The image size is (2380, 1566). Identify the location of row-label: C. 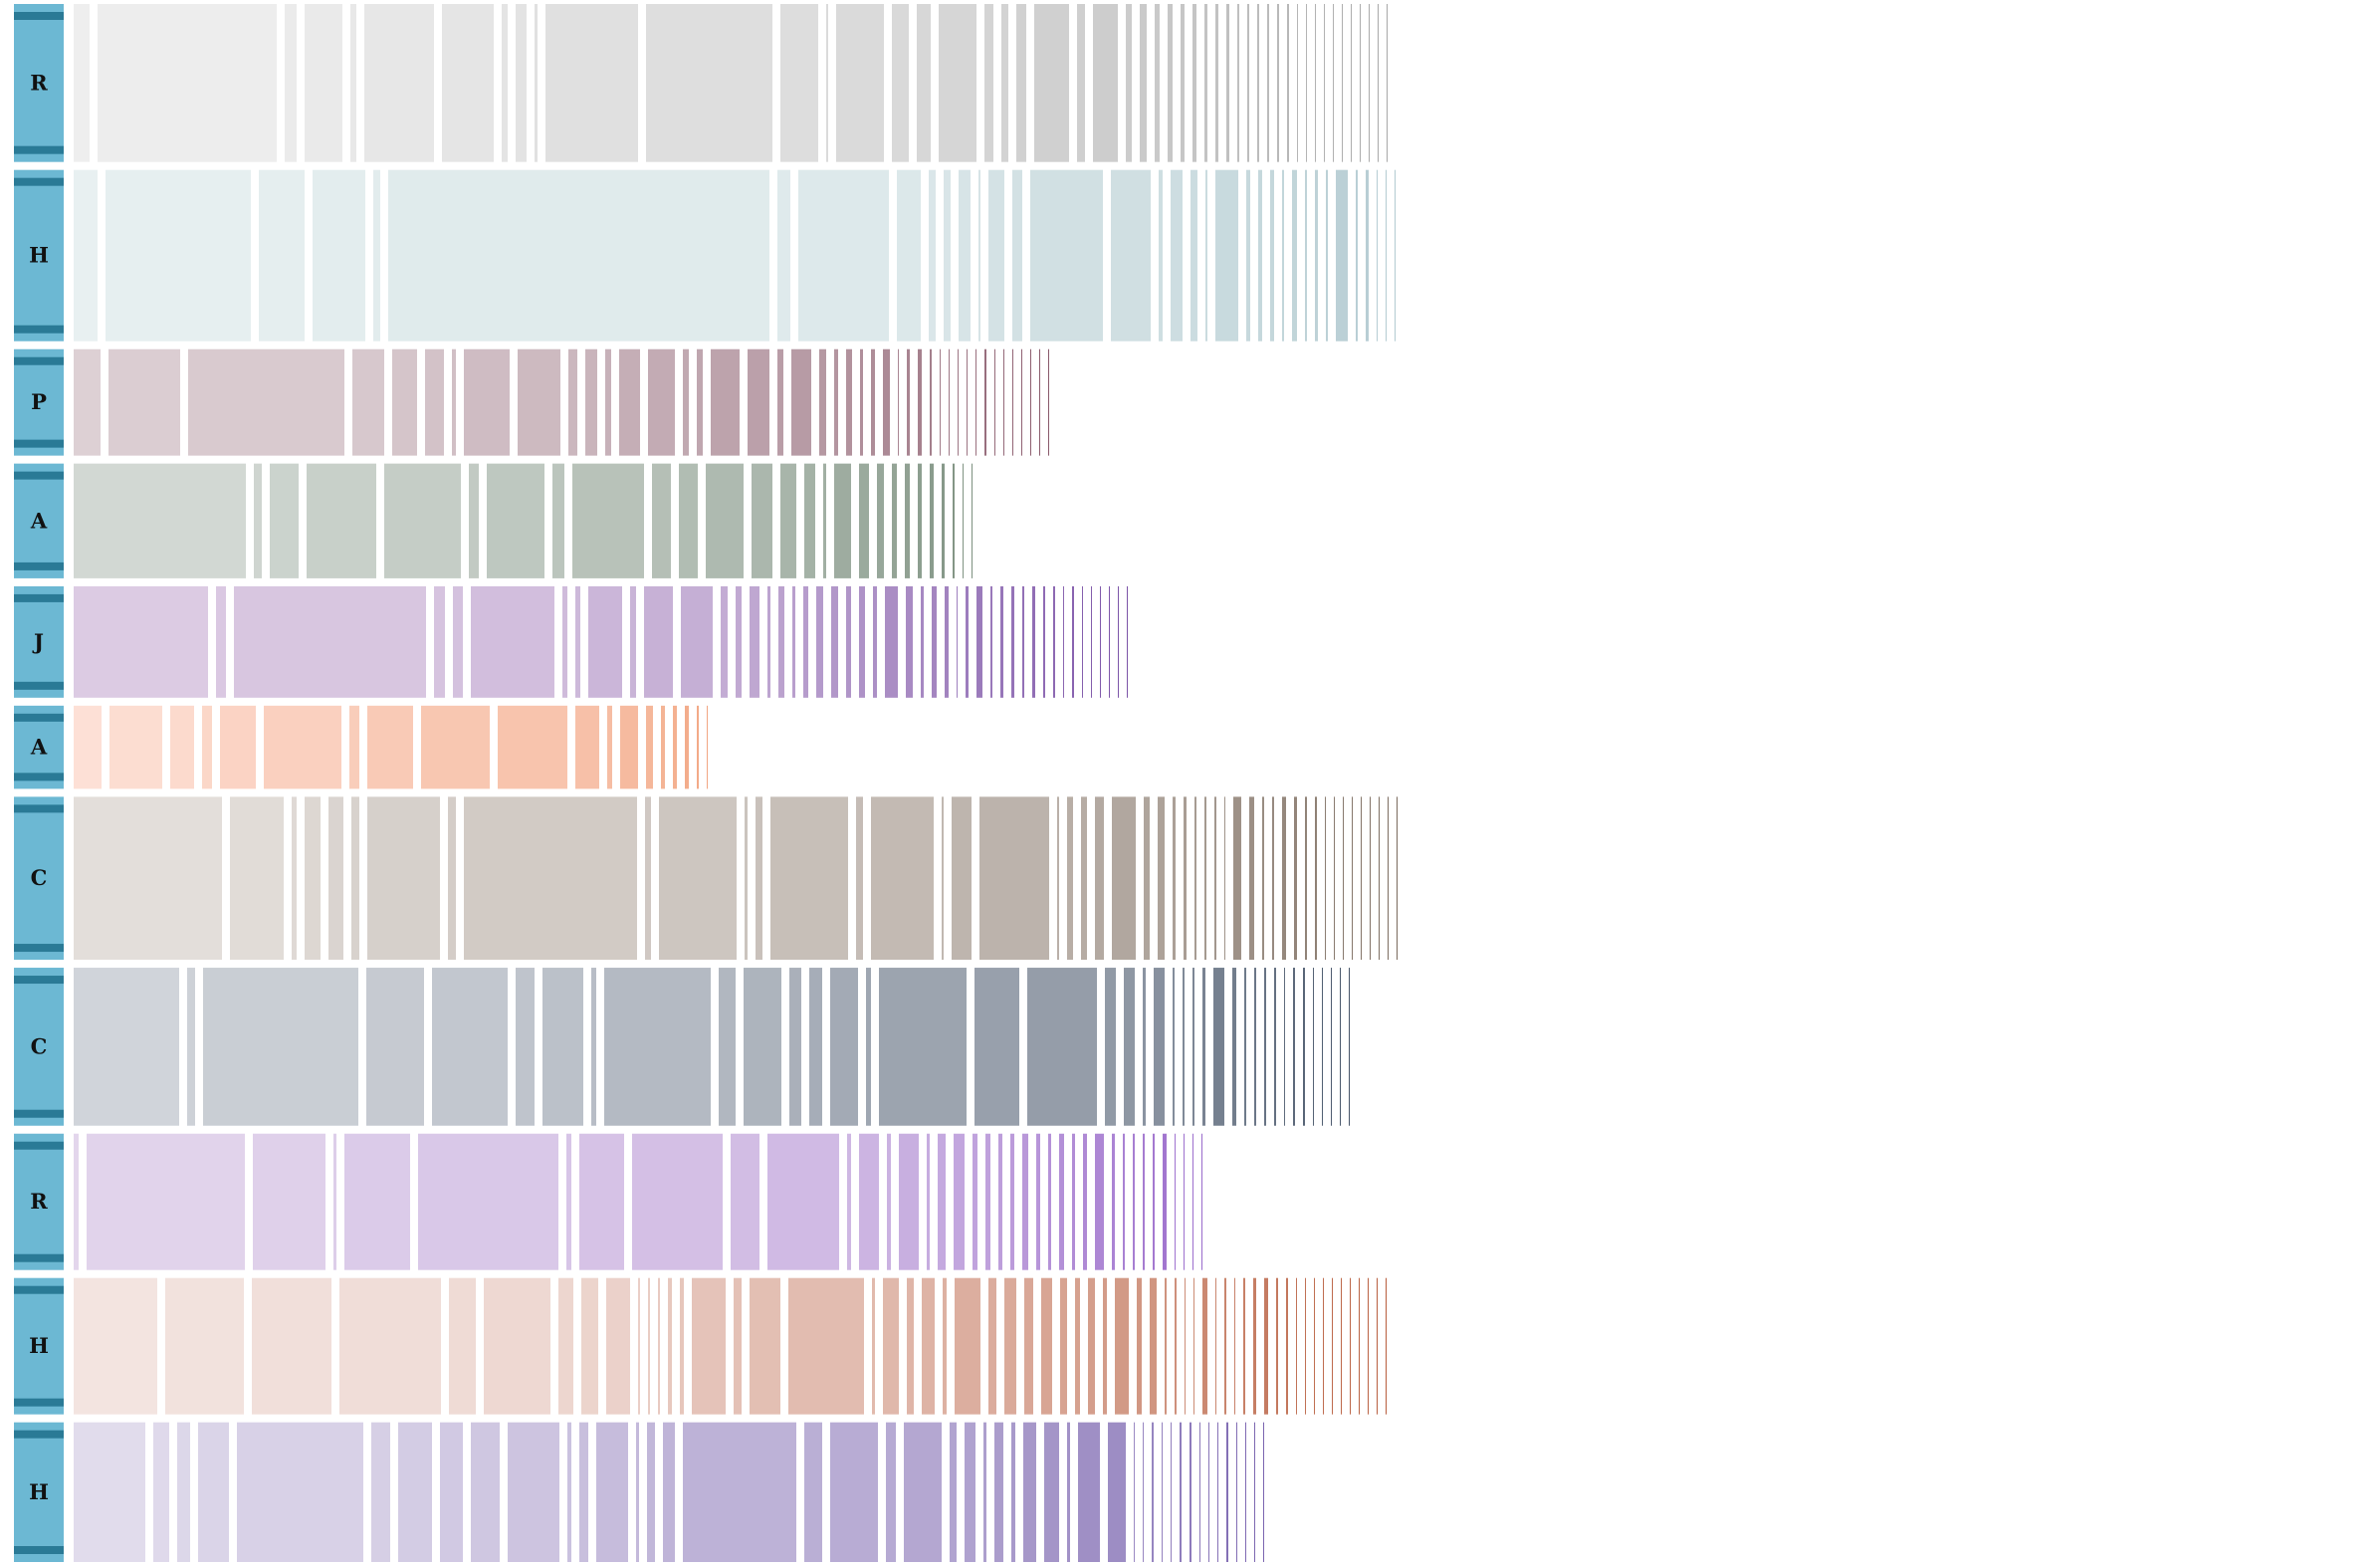
(40, 877).